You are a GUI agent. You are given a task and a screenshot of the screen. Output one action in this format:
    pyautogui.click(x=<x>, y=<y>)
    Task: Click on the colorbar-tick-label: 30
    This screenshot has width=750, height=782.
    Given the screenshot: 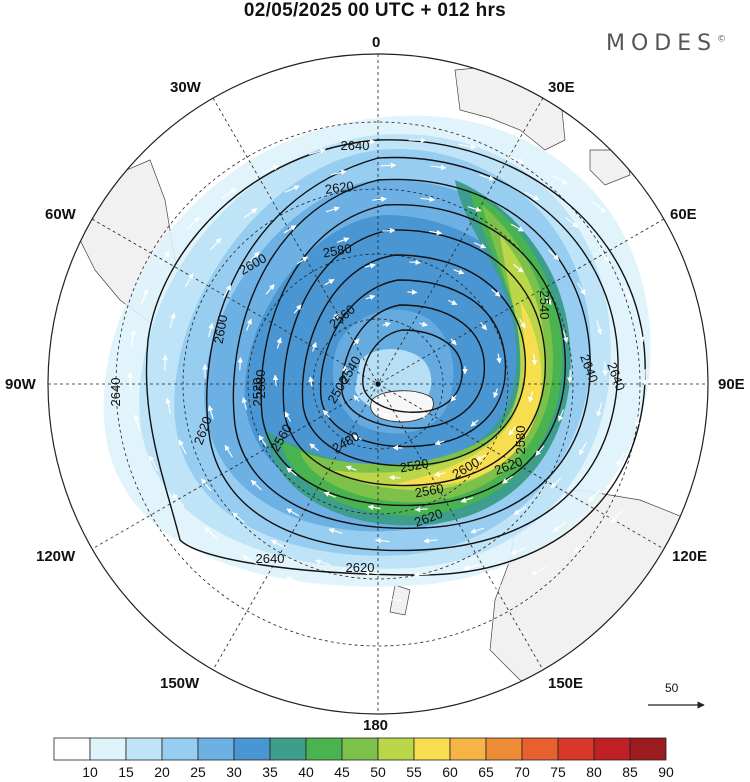 What is the action you would take?
    pyautogui.click(x=234, y=772)
    